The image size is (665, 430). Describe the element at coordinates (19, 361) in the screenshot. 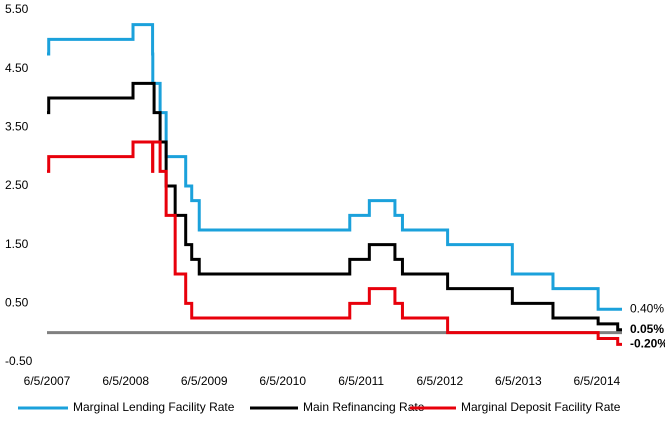

I see `y-tick-label: -0.50` at that location.